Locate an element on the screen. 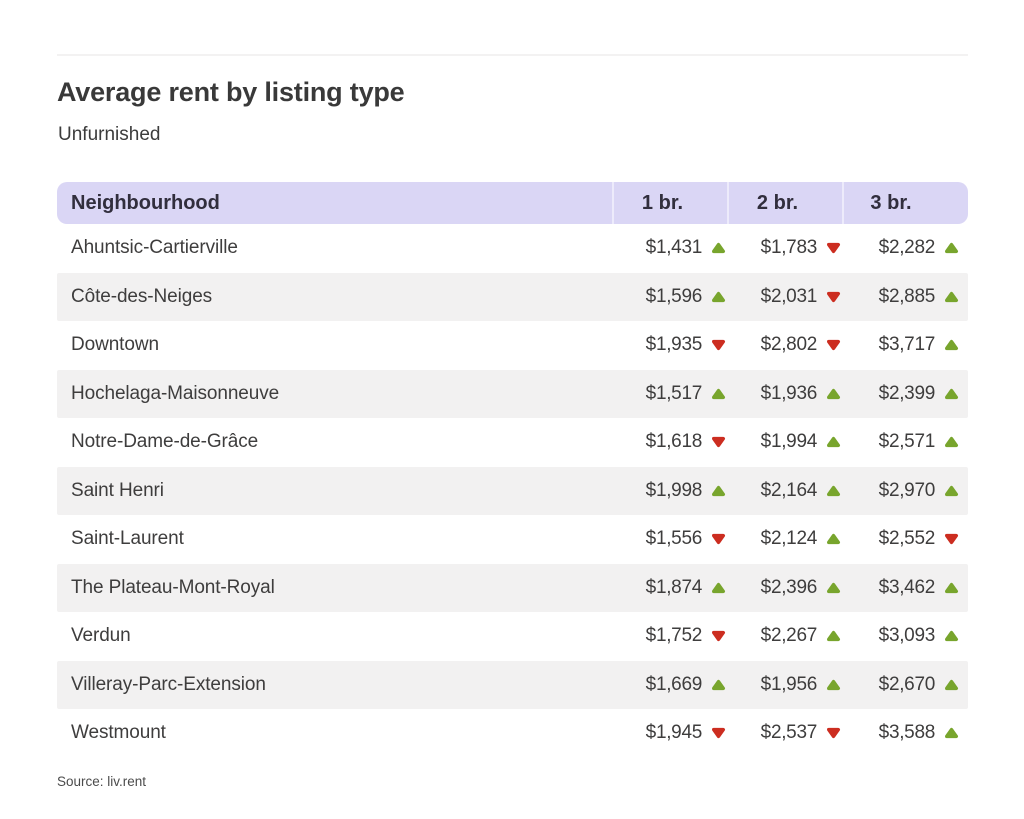  price-value: $2,396 is located at coordinates (789, 587).